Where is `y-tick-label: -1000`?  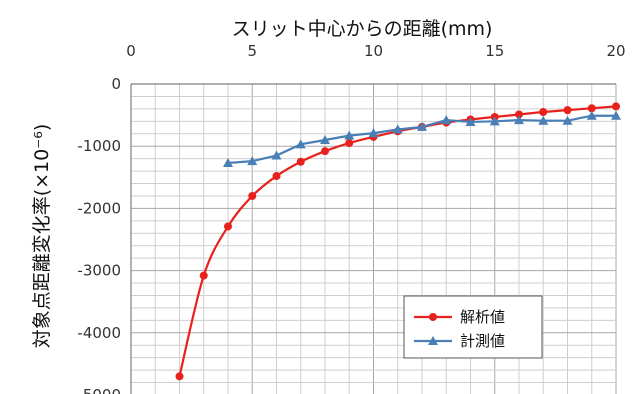 y-tick-label: -1000 is located at coordinates (99, 146).